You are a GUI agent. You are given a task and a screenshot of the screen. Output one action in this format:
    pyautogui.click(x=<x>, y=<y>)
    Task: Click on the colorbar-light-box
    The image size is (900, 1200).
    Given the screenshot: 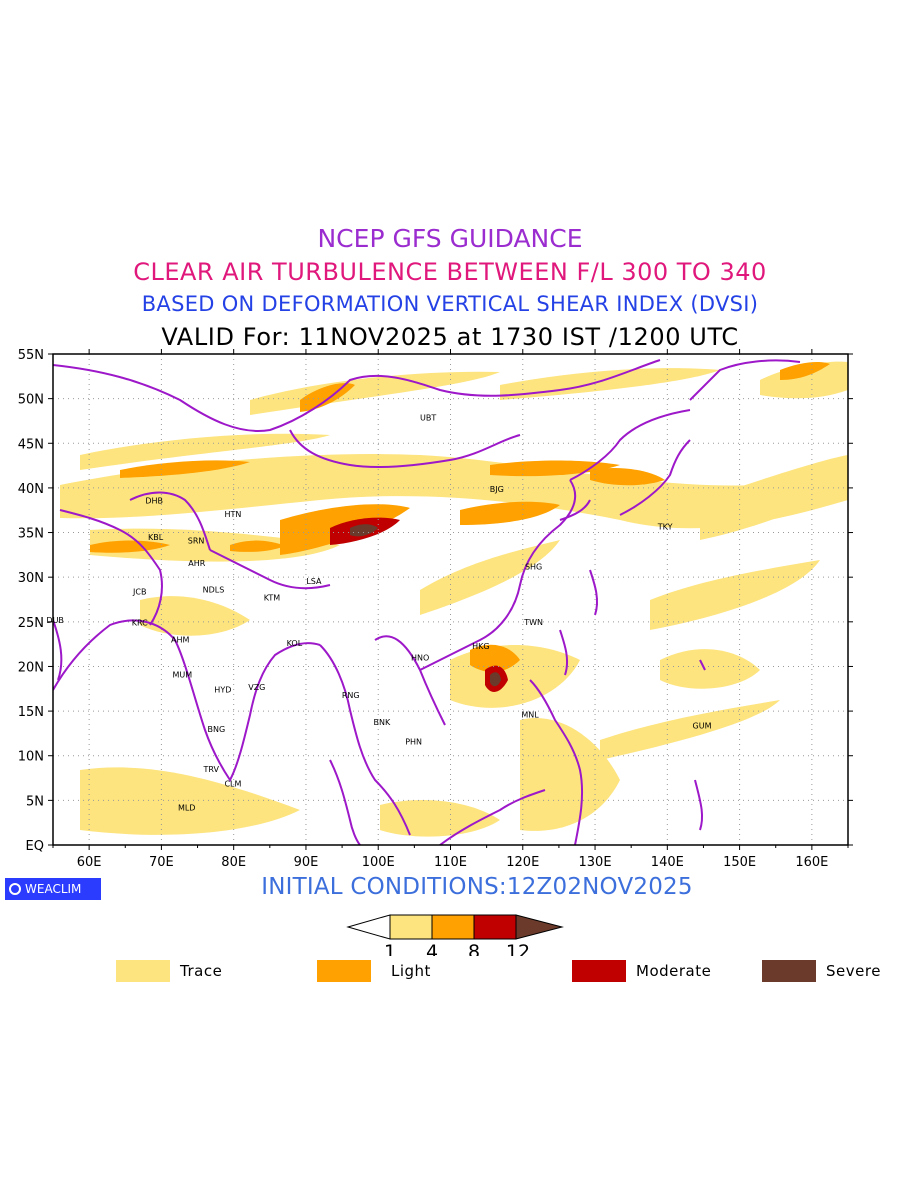 What is the action you would take?
    pyautogui.click(x=453, y=927)
    